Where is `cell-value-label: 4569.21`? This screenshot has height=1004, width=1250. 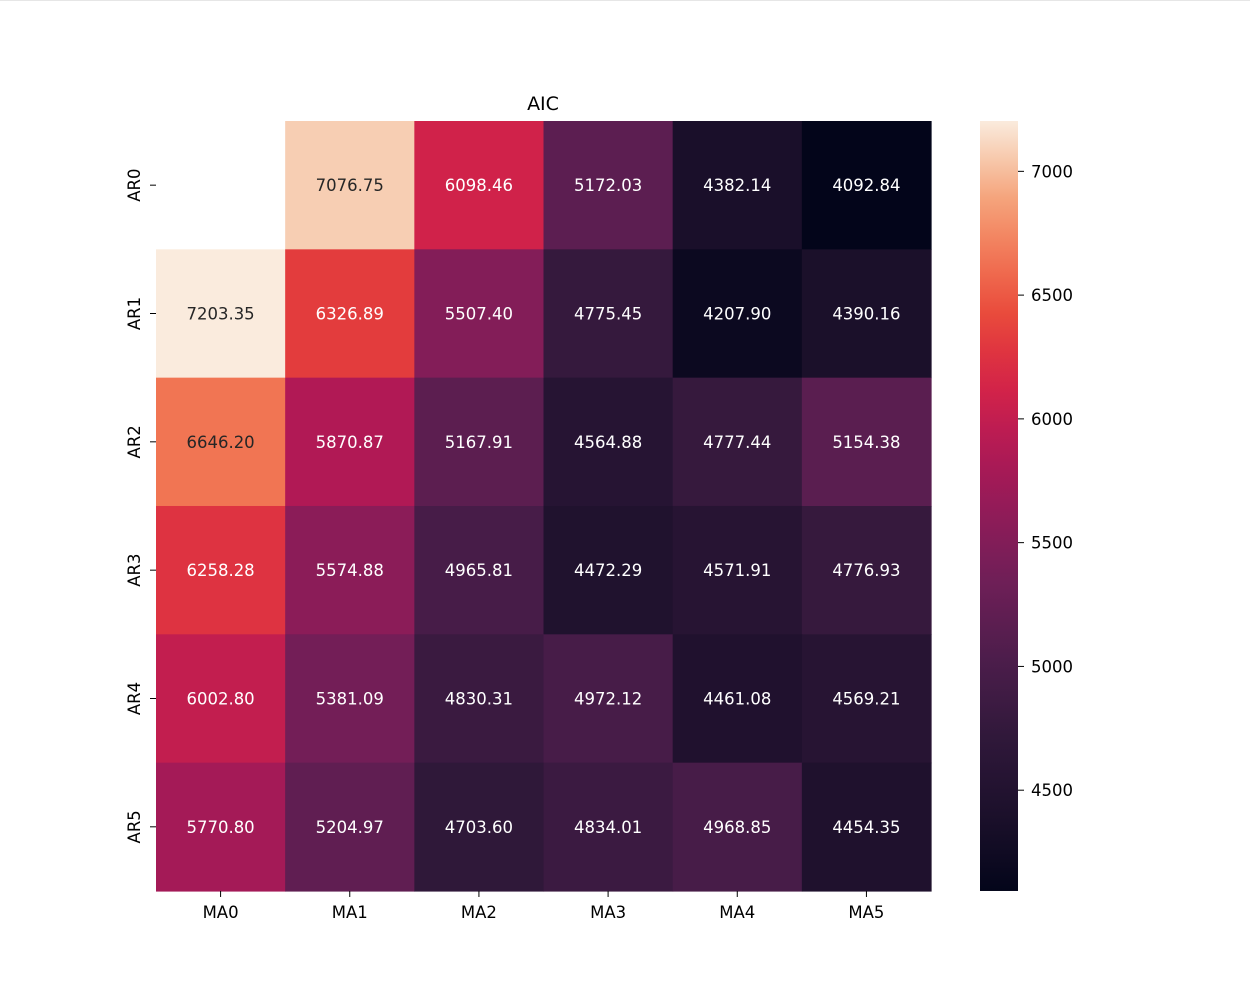 cell-value-label: 4569.21 is located at coordinates (866, 698).